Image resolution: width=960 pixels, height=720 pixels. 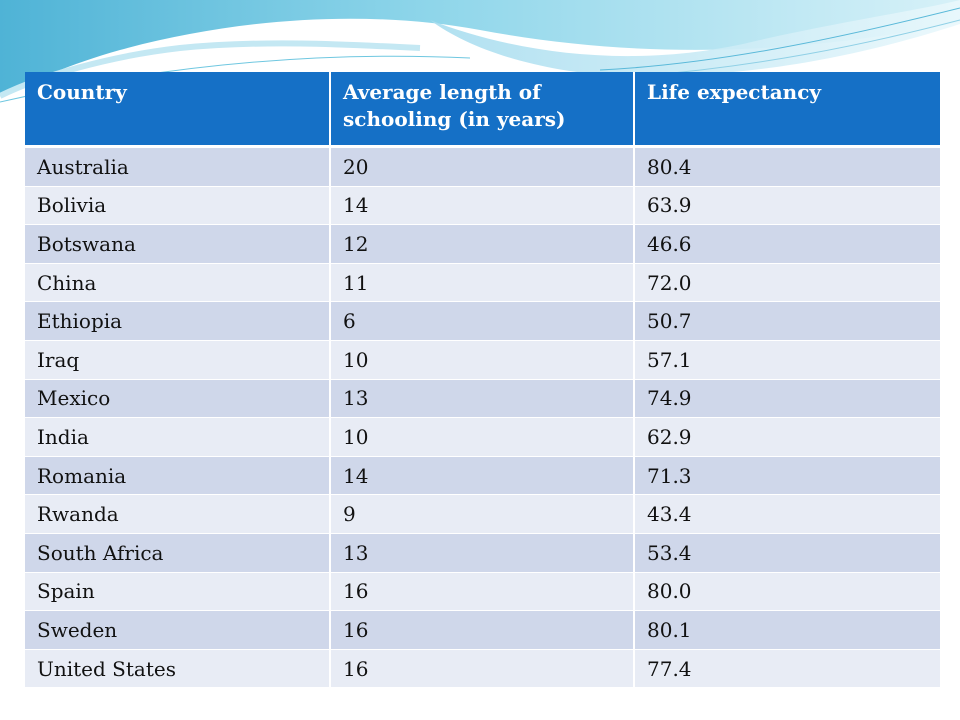 I want to click on cell-country: Rwanda, so click(x=178, y=514).